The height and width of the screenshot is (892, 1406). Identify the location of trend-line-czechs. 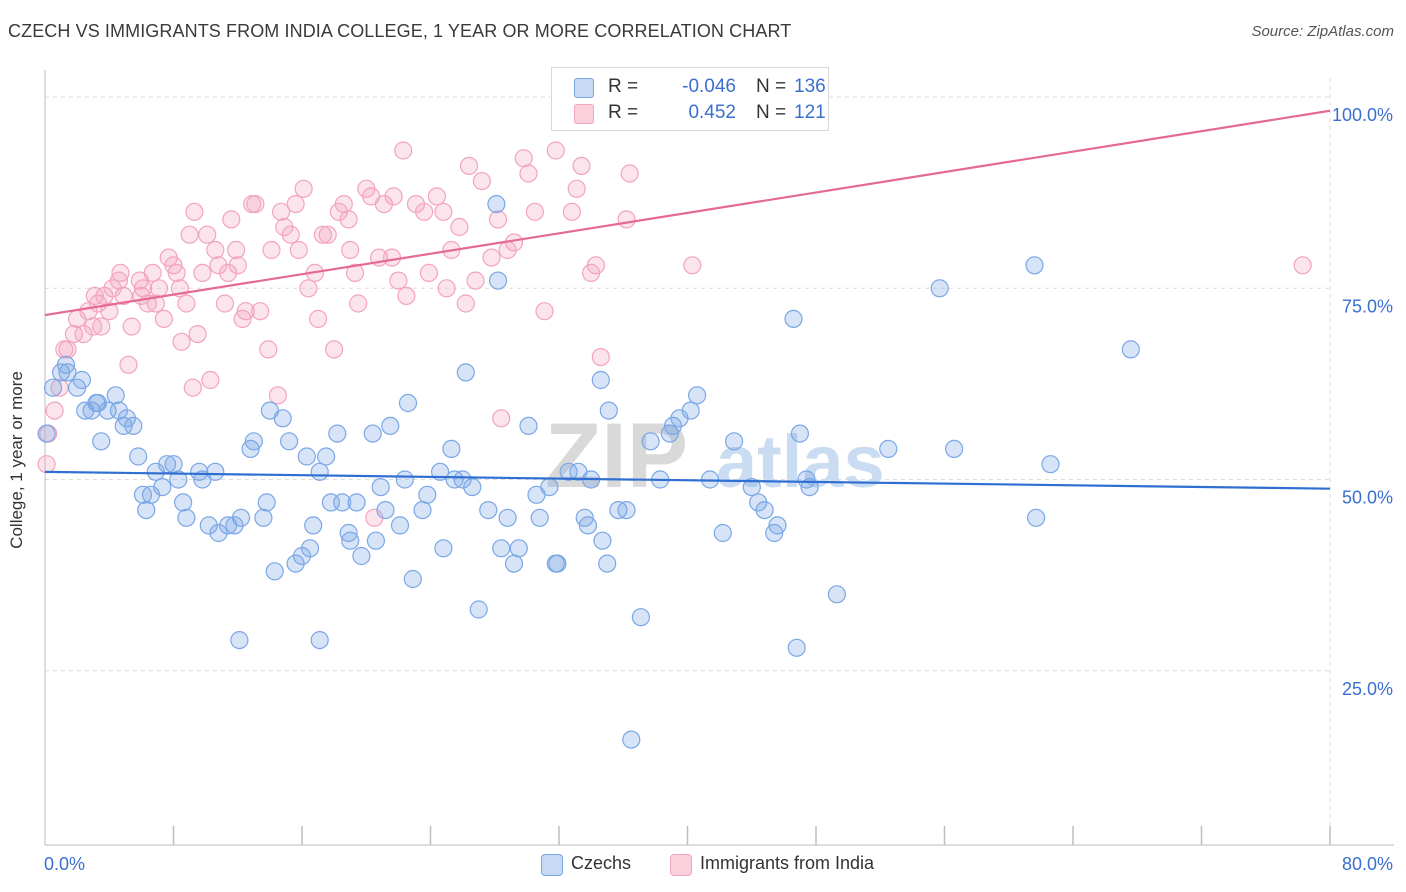
(687, 480).